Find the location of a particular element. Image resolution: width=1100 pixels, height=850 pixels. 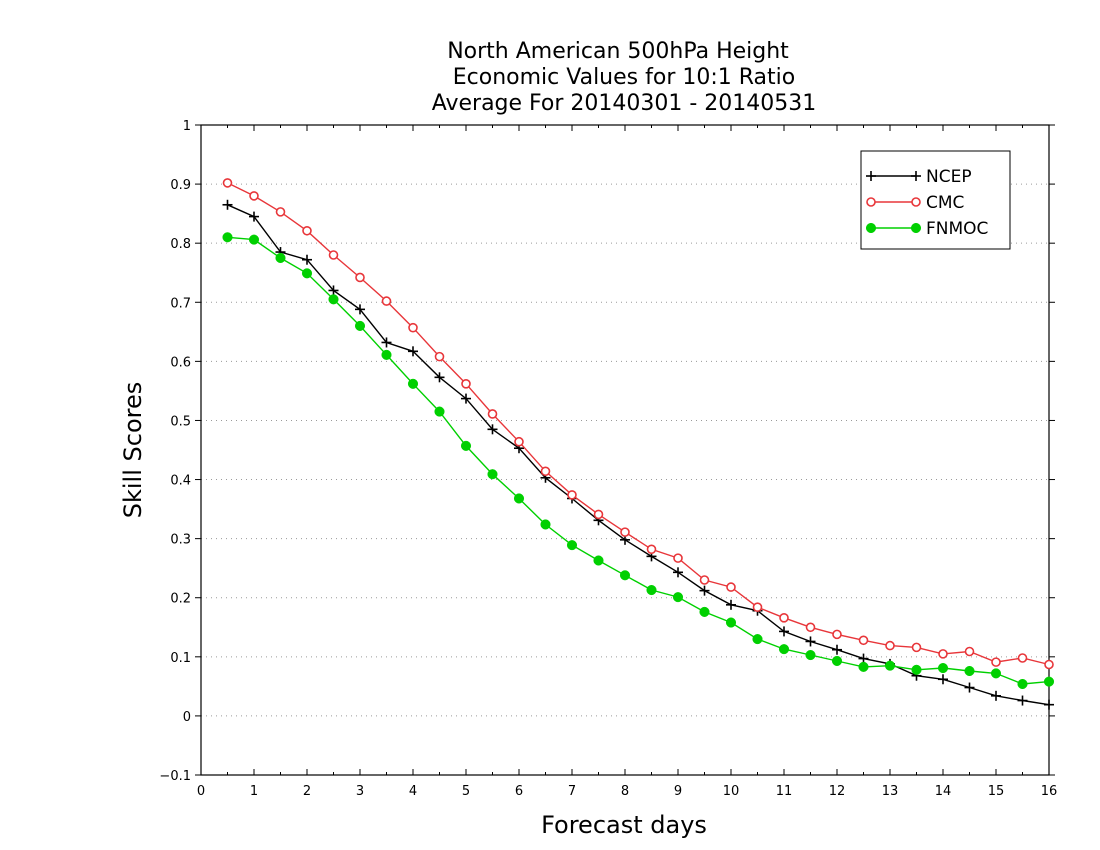

x-tick-label: 11 is located at coordinates (784, 791).